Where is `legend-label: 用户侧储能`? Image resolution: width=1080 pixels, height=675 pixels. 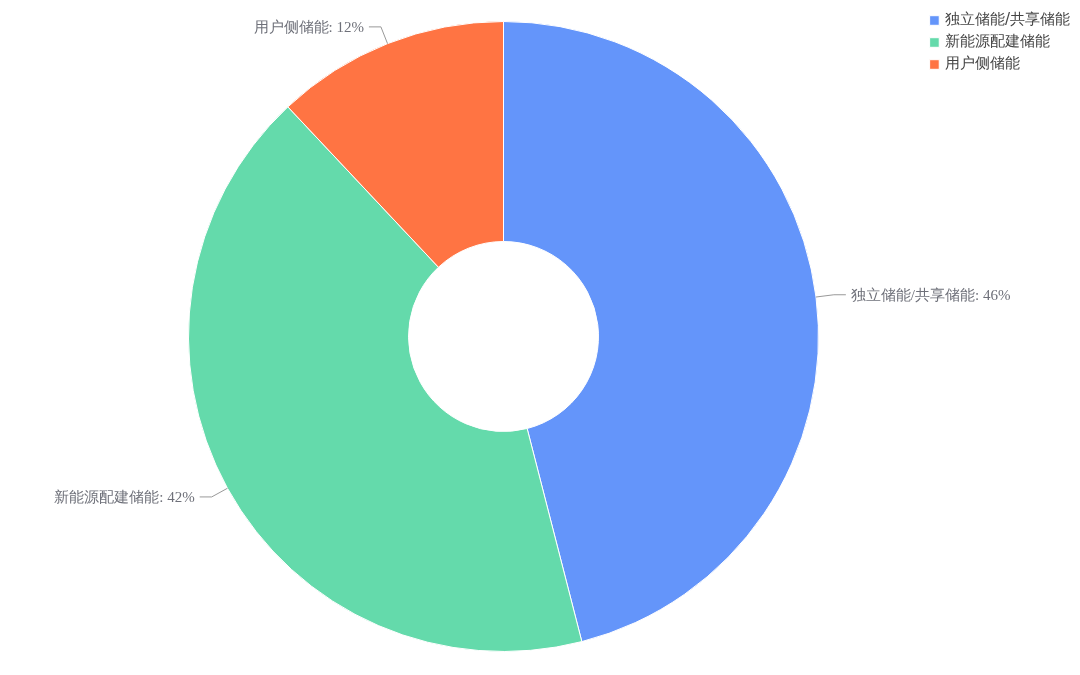
legend-label: 用户侧储能 is located at coordinates (982, 63).